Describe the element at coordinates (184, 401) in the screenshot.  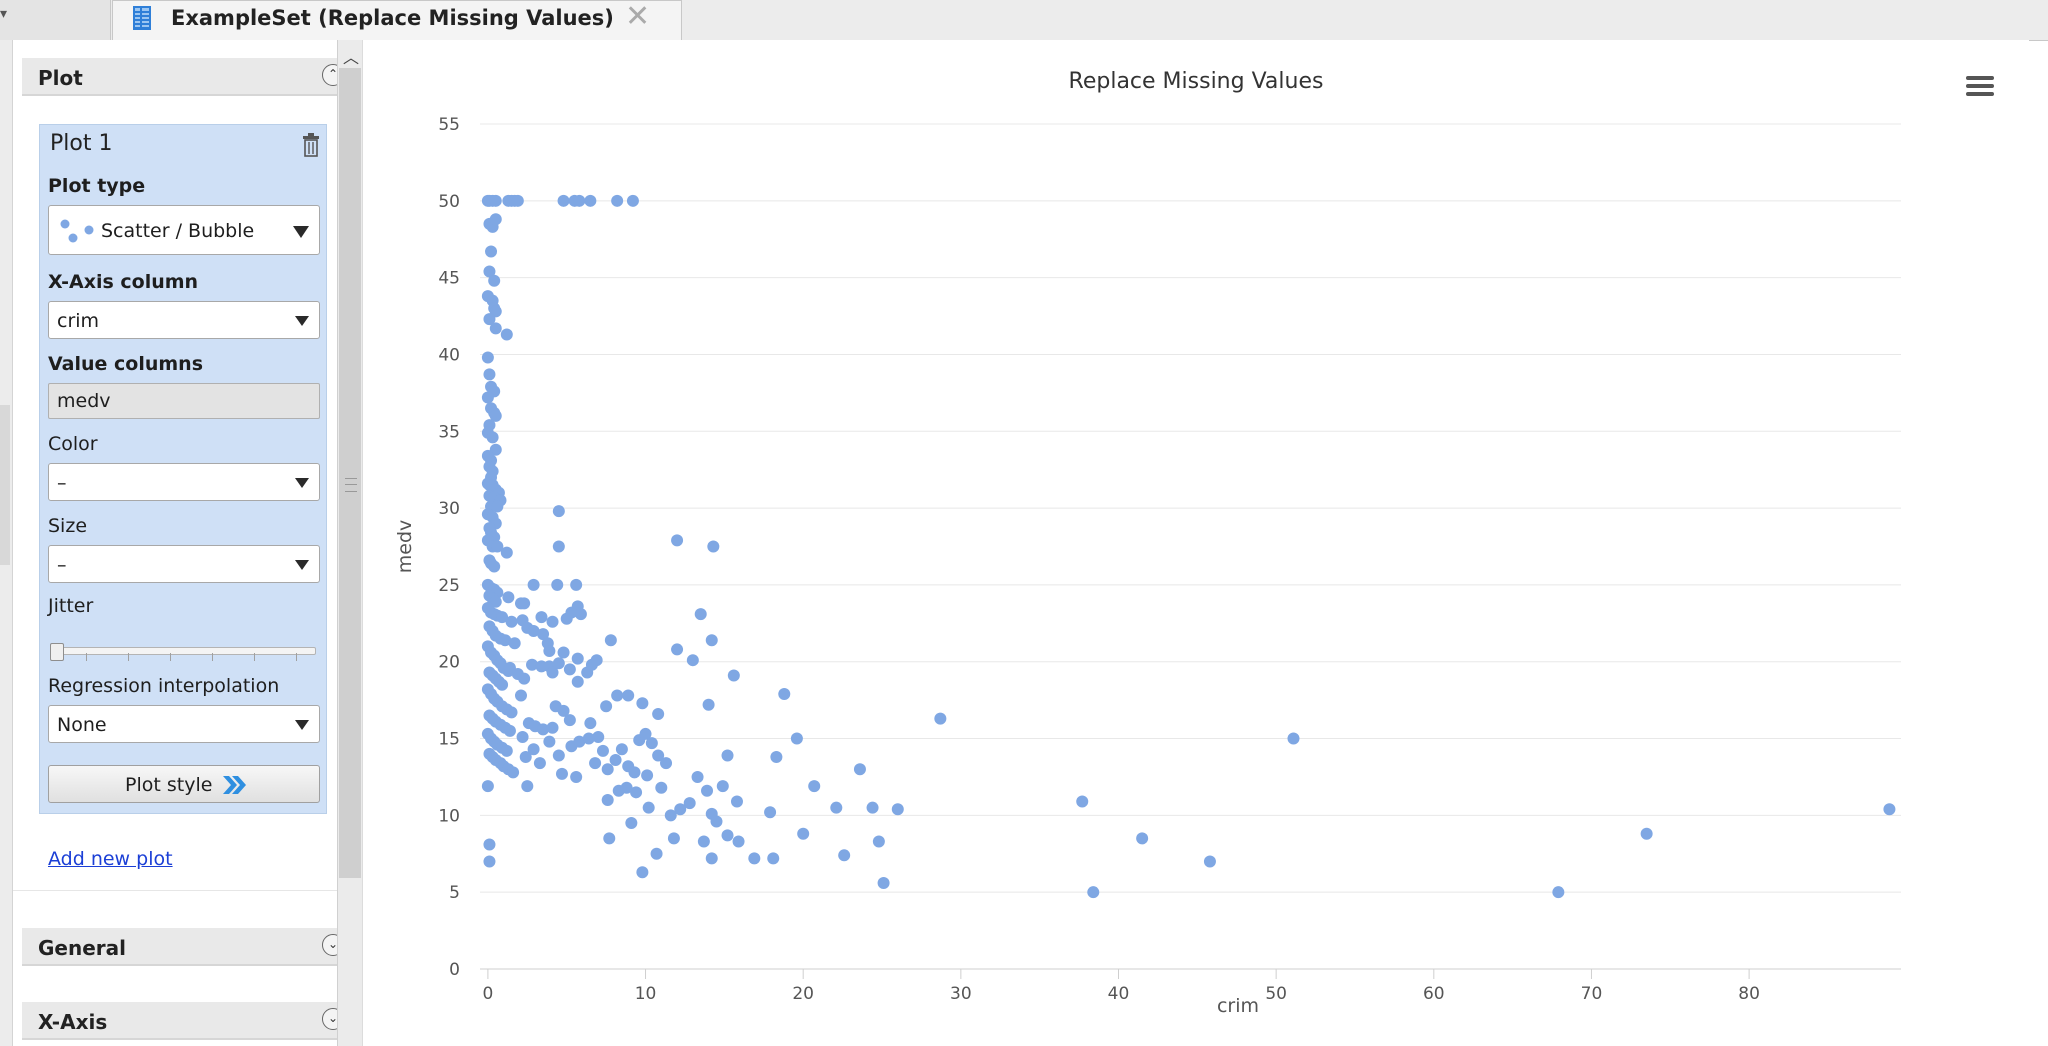
I see `value-columns-list: medv` at that location.